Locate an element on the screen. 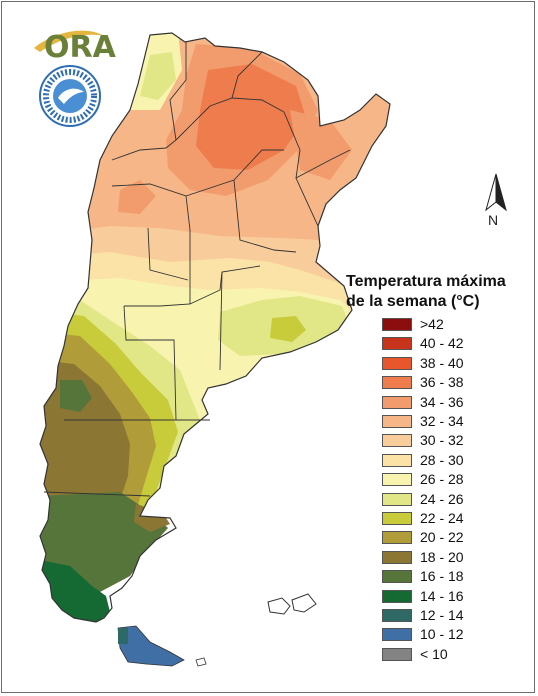 Image resolution: width=538 pixels, height=696 pixels. legend-item: 20 - 22 is located at coordinates (452, 538).